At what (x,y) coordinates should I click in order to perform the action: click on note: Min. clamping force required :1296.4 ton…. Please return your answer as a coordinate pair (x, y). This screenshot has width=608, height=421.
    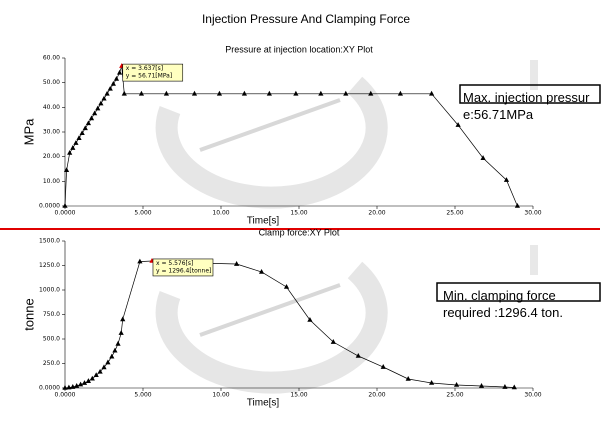
    Looking at the image, I should click on (503, 304).